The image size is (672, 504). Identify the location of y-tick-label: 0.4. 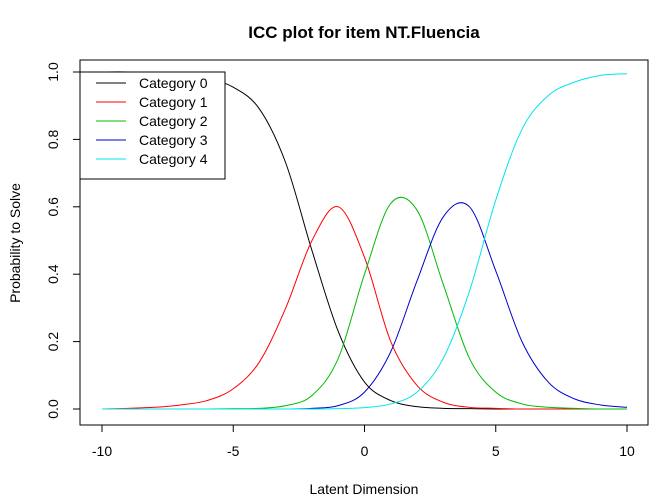
(53, 274).